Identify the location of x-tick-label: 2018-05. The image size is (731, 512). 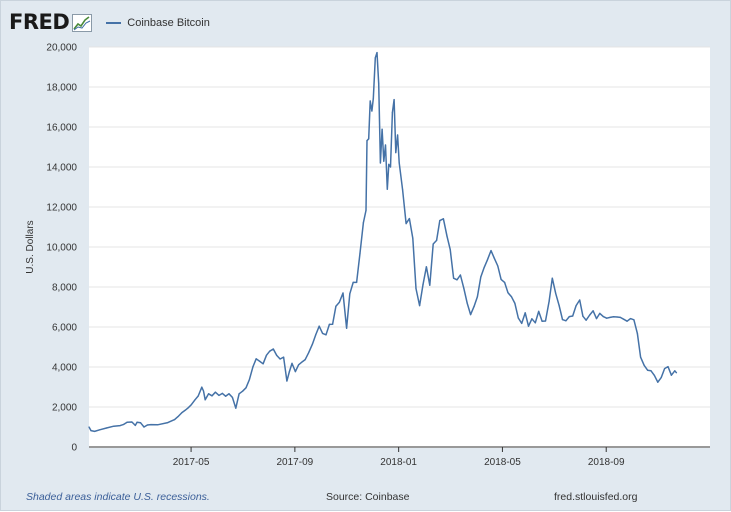
(502, 462).